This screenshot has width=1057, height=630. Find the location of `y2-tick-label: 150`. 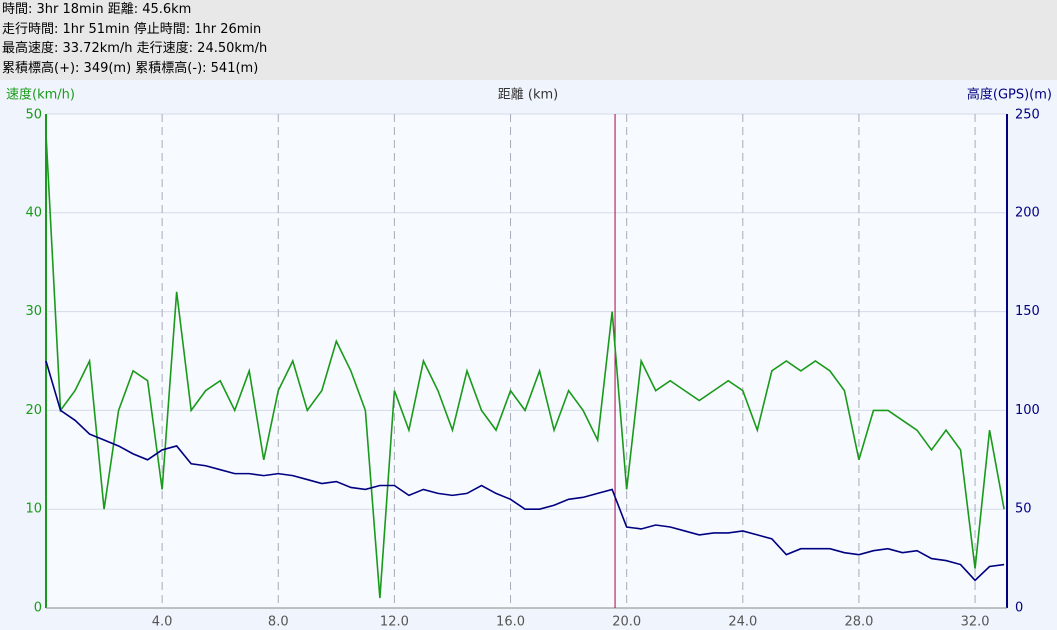

y2-tick-label: 150 is located at coordinates (1027, 311).